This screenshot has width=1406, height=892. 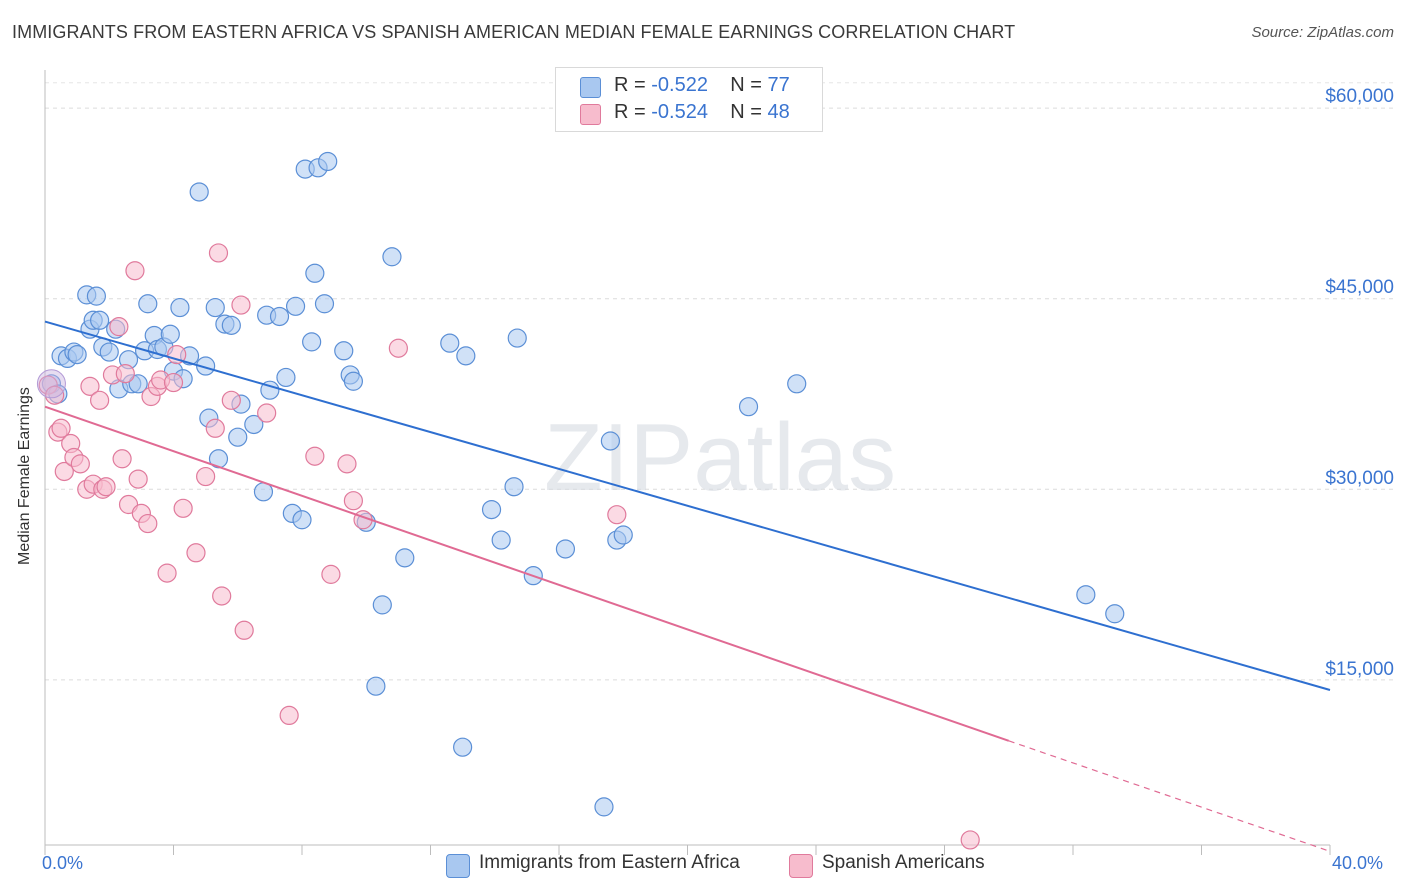 I want to click on legend-label: Spanish Americans, so click(x=903, y=862).